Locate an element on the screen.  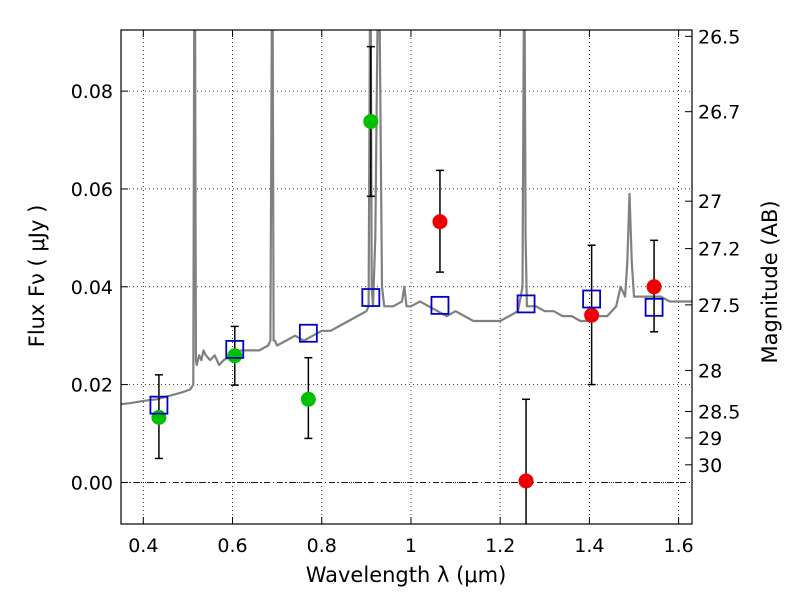
magnitude-tick-label: 26.5 is located at coordinates (719, 37).